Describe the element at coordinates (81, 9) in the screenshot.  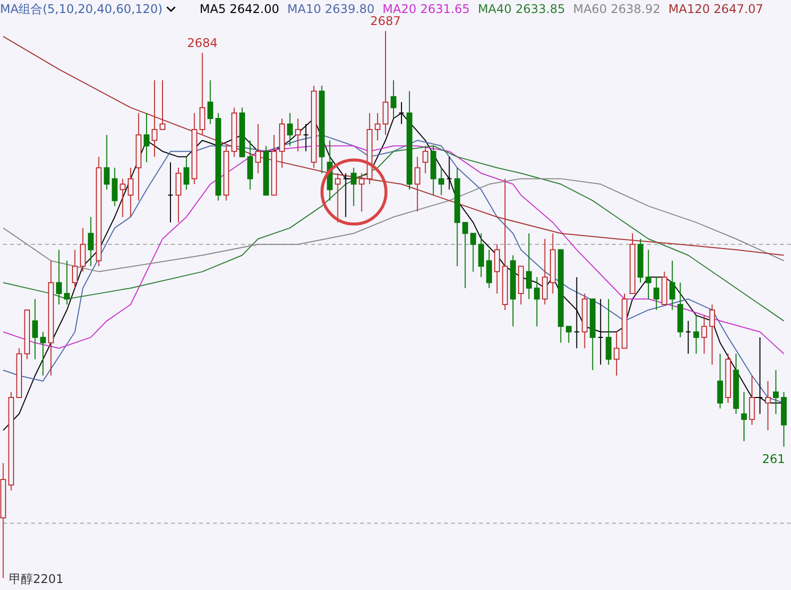
I see `chart-title: MA组合(5,10,20,40,60,120)` at that location.